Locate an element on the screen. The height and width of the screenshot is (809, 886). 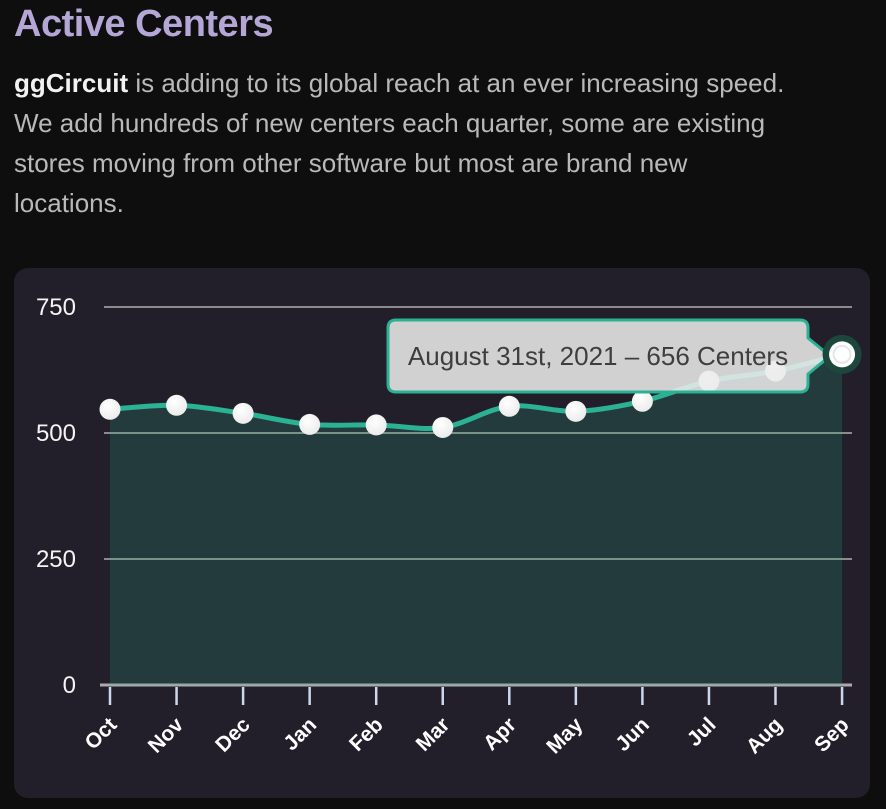
active-point-inner-ring is located at coordinates (842, 354).